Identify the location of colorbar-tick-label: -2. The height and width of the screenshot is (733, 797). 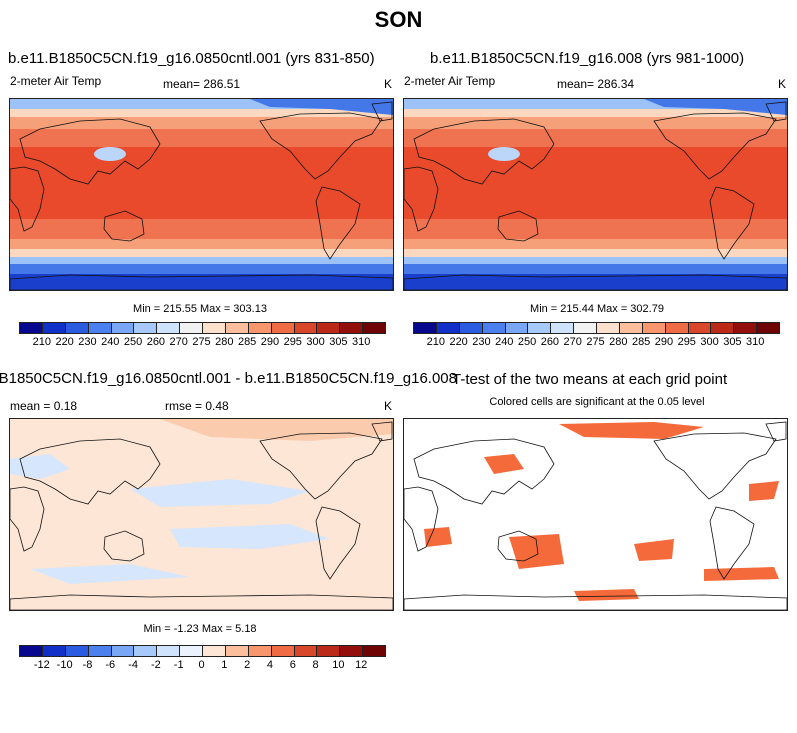
(155, 665).